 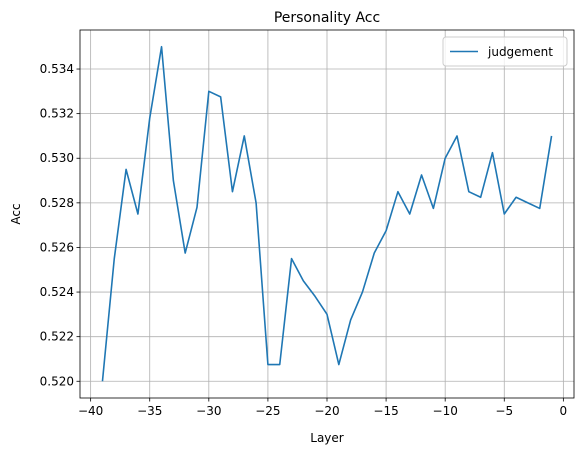 I want to click on x-tick-label: −5, so click(x=504, y=411).